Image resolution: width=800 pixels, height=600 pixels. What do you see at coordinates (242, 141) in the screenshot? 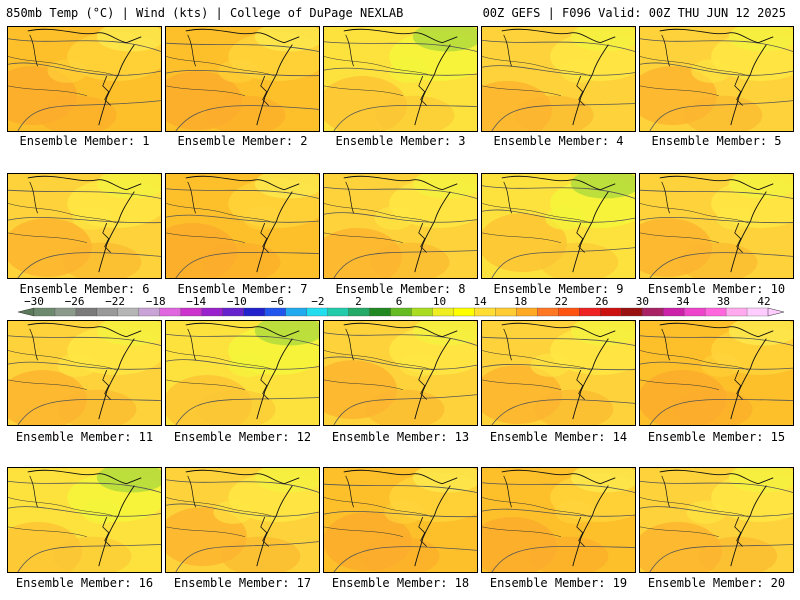
I see `ensemble-member-label: Ensemble Member: 2` at bounding box center [242, 141].